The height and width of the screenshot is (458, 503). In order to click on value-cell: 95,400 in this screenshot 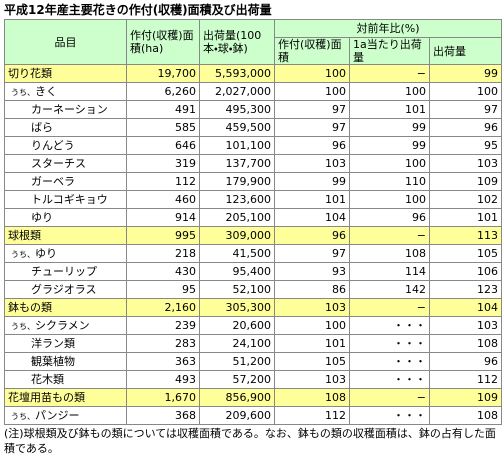, I will do `click(237, 271)`.